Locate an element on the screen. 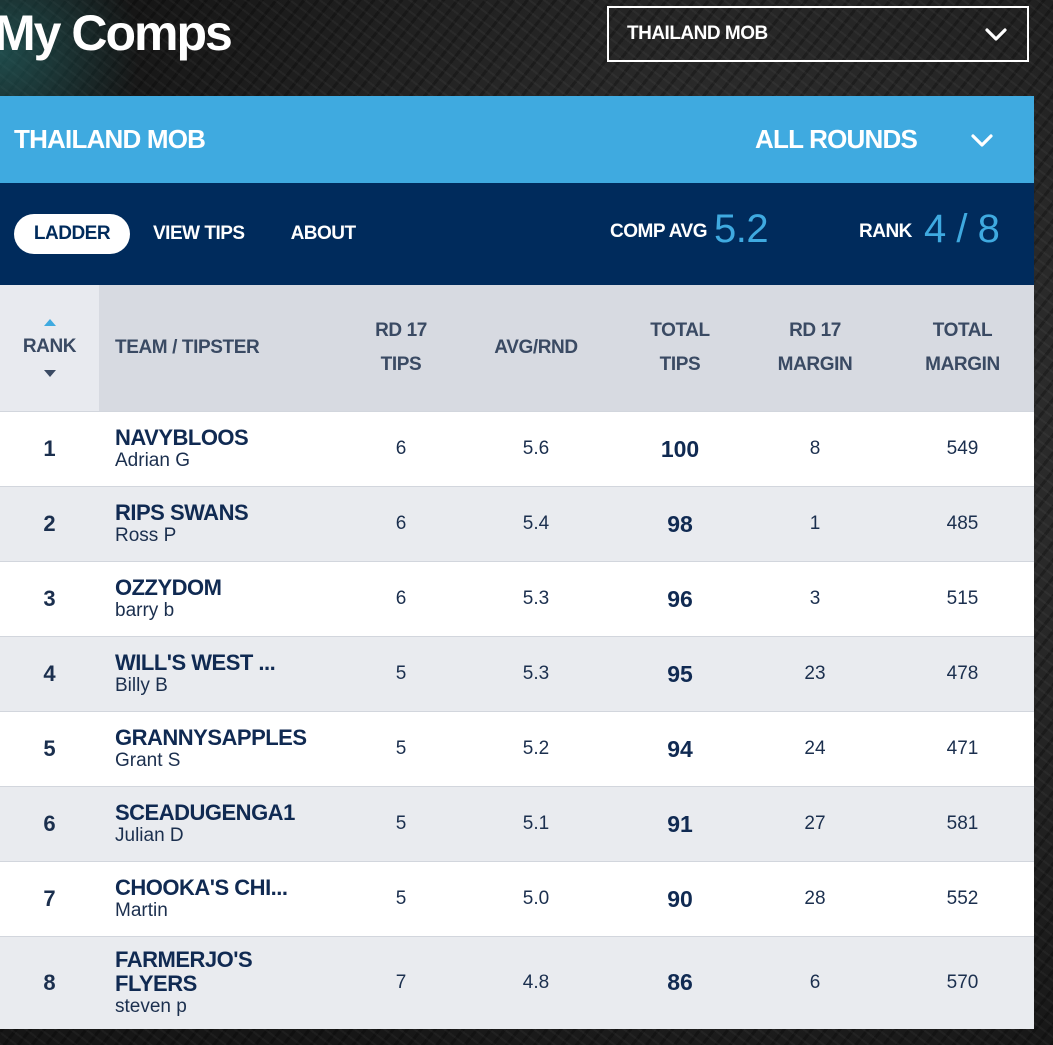 The width and height of the screenshot is (1053, 1045). row-team-cell: SCEADUGENGA1 Julian D is located at coordinates (225, 824).